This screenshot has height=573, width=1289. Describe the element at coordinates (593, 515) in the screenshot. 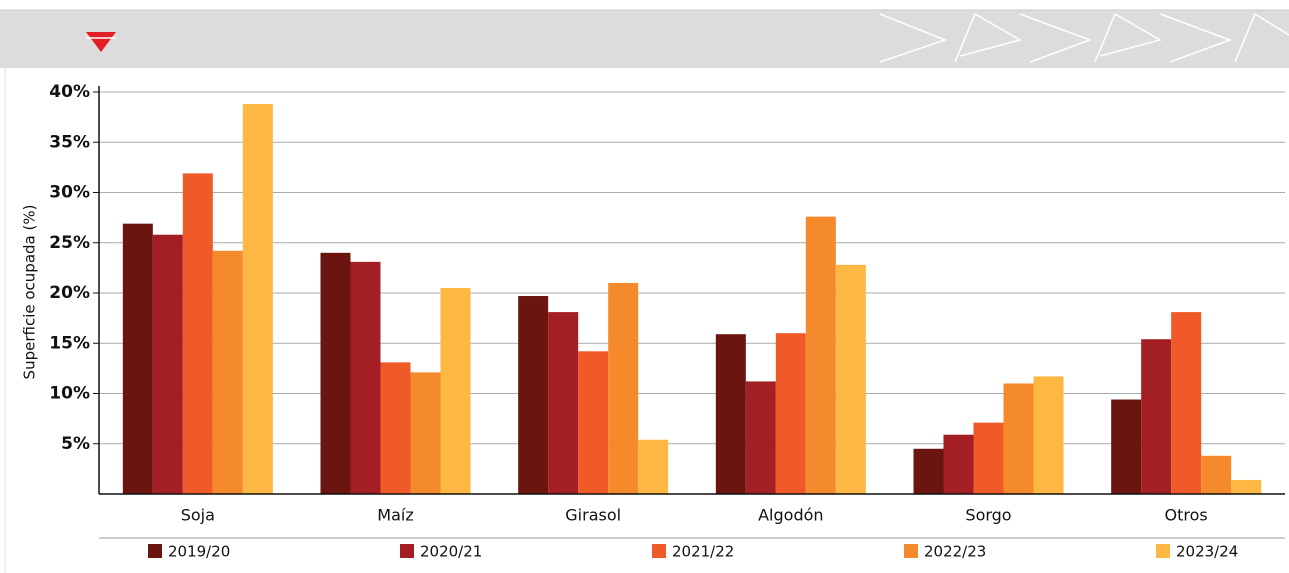

I see `x-tick-label: Girasol` at that location.